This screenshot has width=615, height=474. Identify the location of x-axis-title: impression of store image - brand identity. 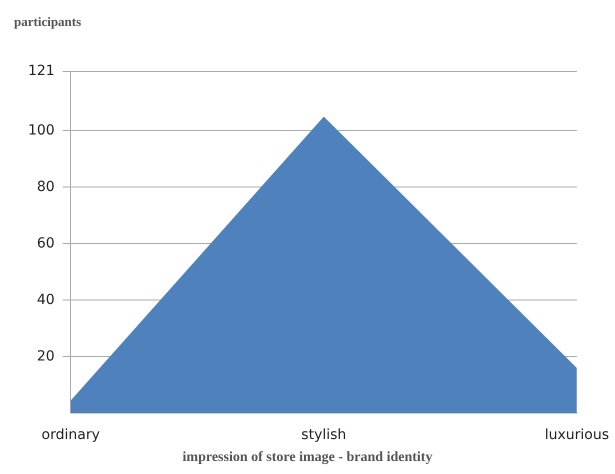
(308, 458).